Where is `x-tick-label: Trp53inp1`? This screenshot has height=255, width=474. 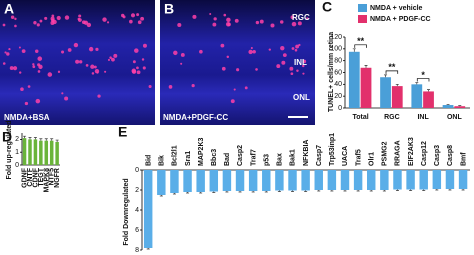 x-tick-label: Trp53inp1 is located at coordinates (332, 149).